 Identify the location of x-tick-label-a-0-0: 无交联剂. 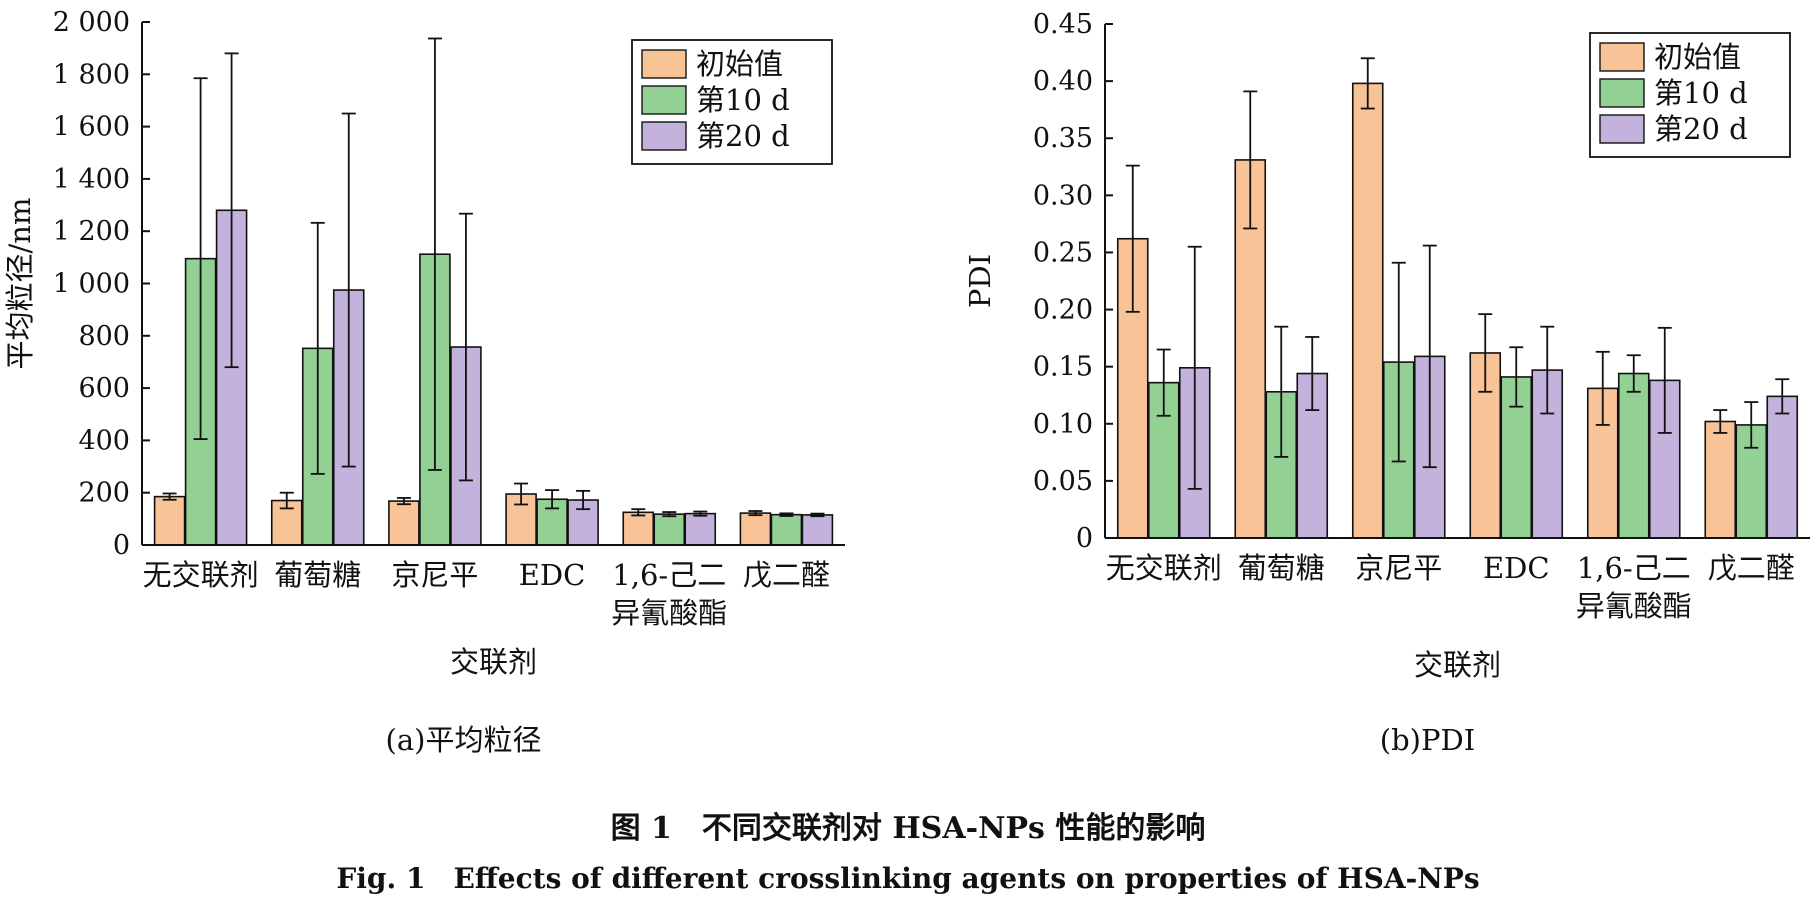
(201, 575).